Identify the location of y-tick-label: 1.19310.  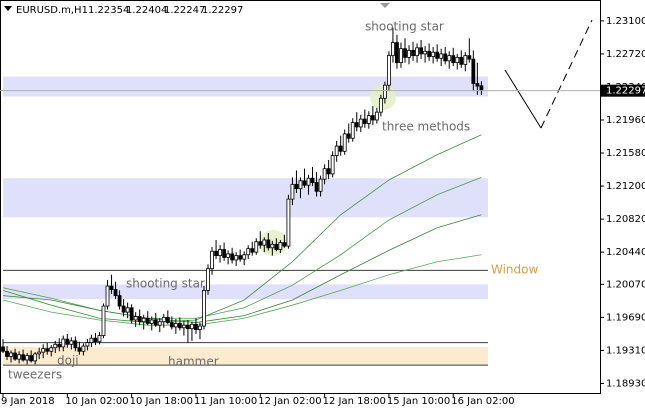
(625, 350).